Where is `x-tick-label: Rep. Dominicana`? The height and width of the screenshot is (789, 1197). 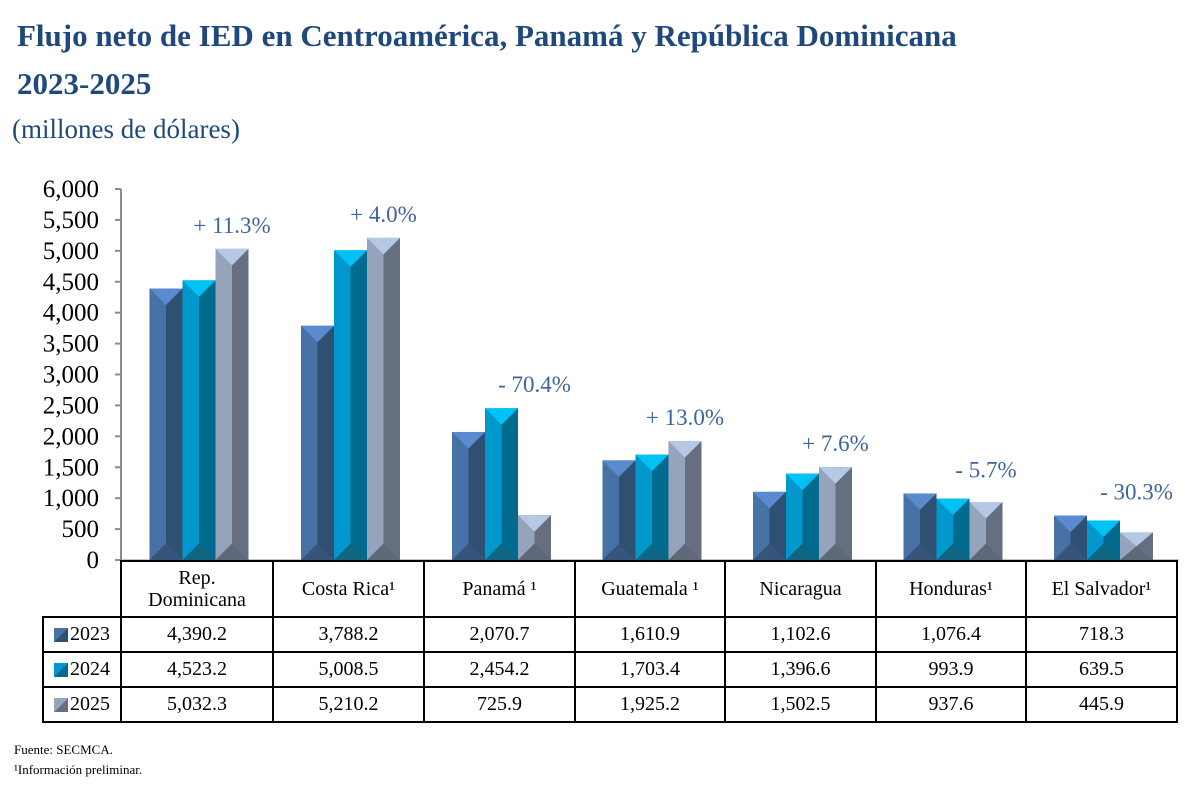
x-tick-label: Rep. Dominicana is located at coordinates (197, 589).